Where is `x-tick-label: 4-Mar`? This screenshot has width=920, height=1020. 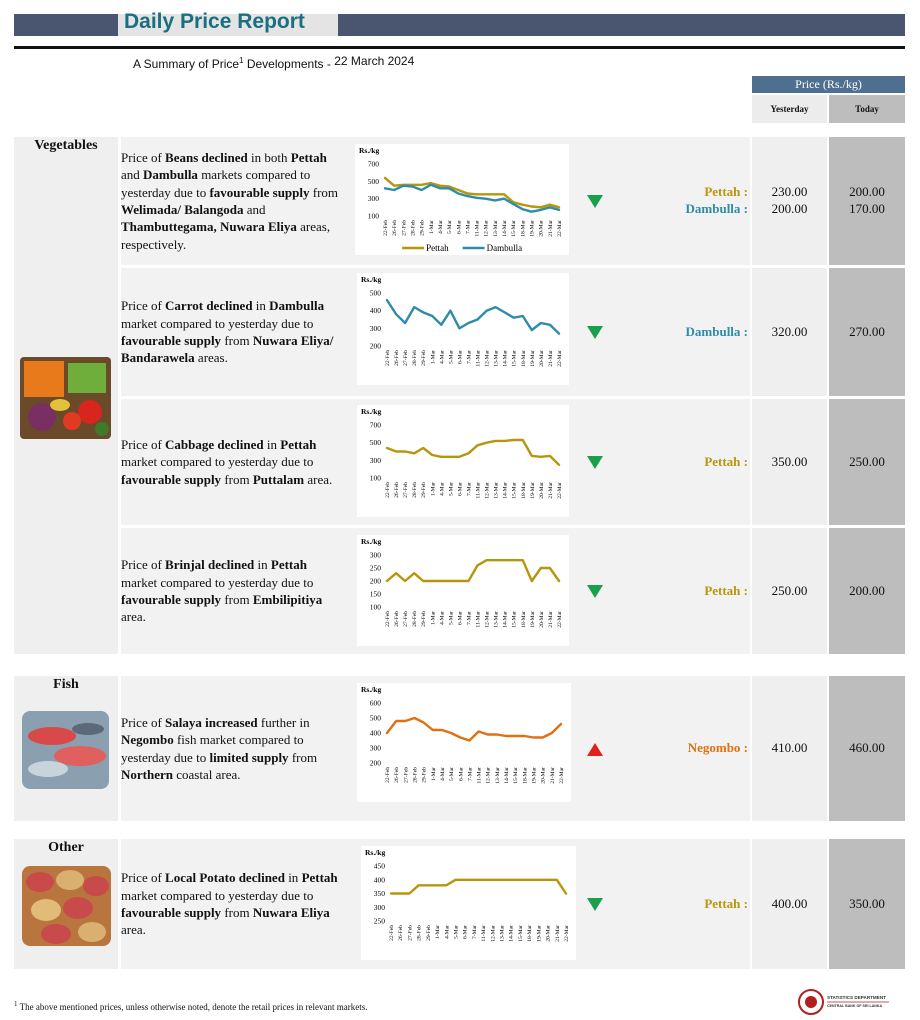
x-tick-label: 4-Mar is located at coordinates (442, 489).